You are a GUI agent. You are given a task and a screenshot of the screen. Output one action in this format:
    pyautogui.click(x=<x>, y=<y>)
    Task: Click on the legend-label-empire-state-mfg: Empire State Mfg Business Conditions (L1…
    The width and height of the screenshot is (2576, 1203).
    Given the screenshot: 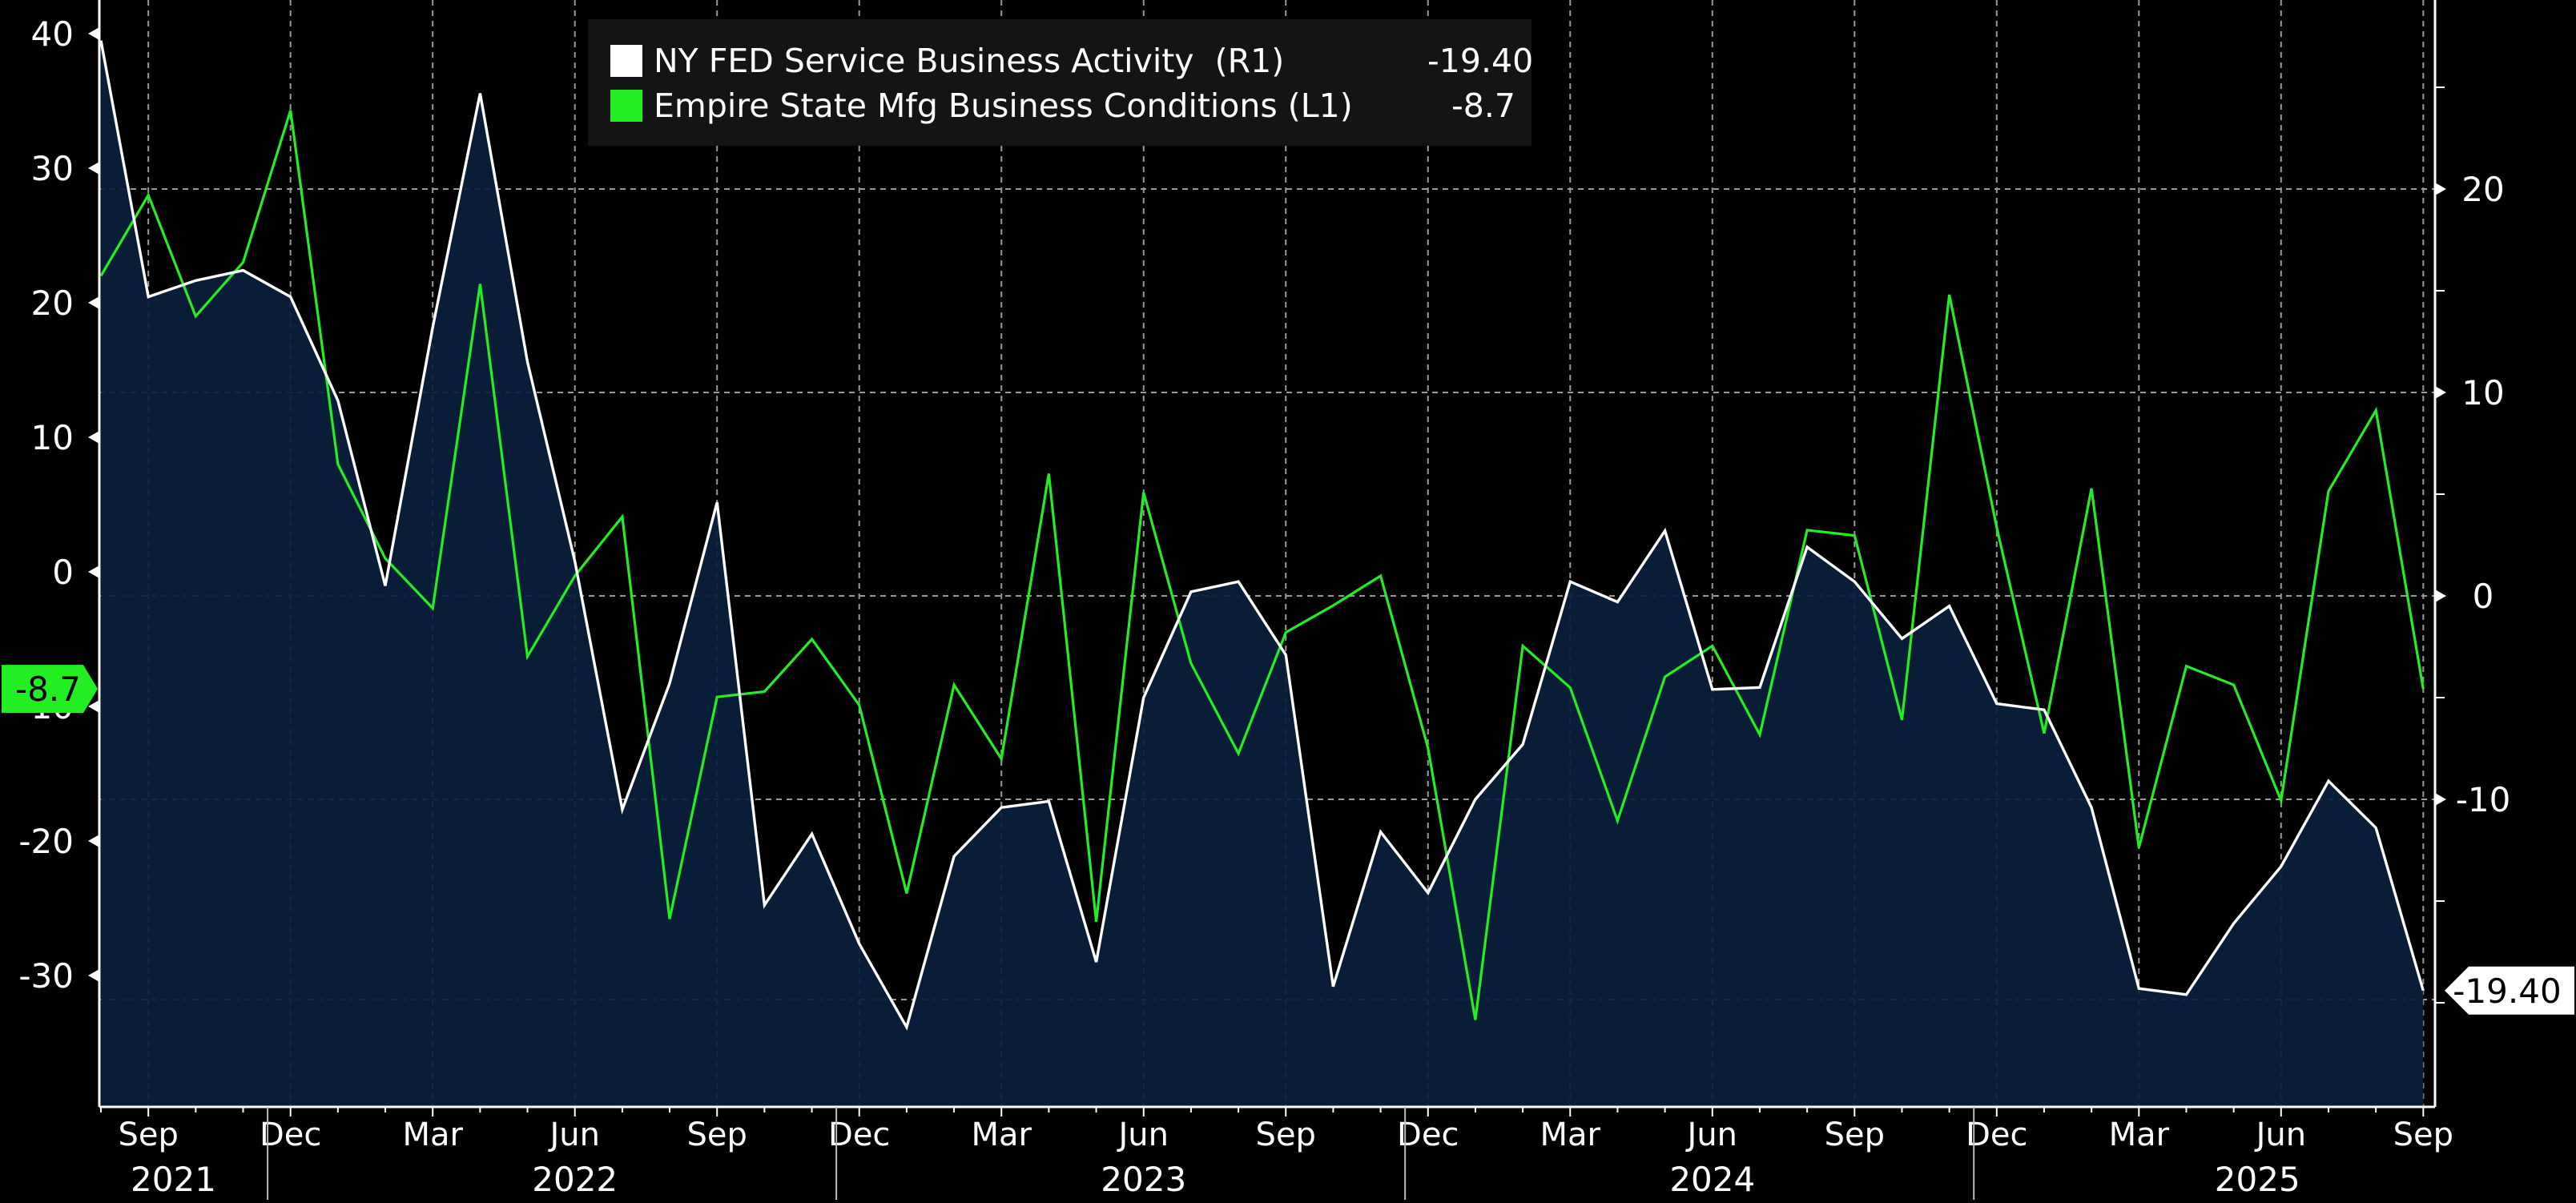 What is the action you would take?
    pyautogui.click(x=1003, y=106)
    